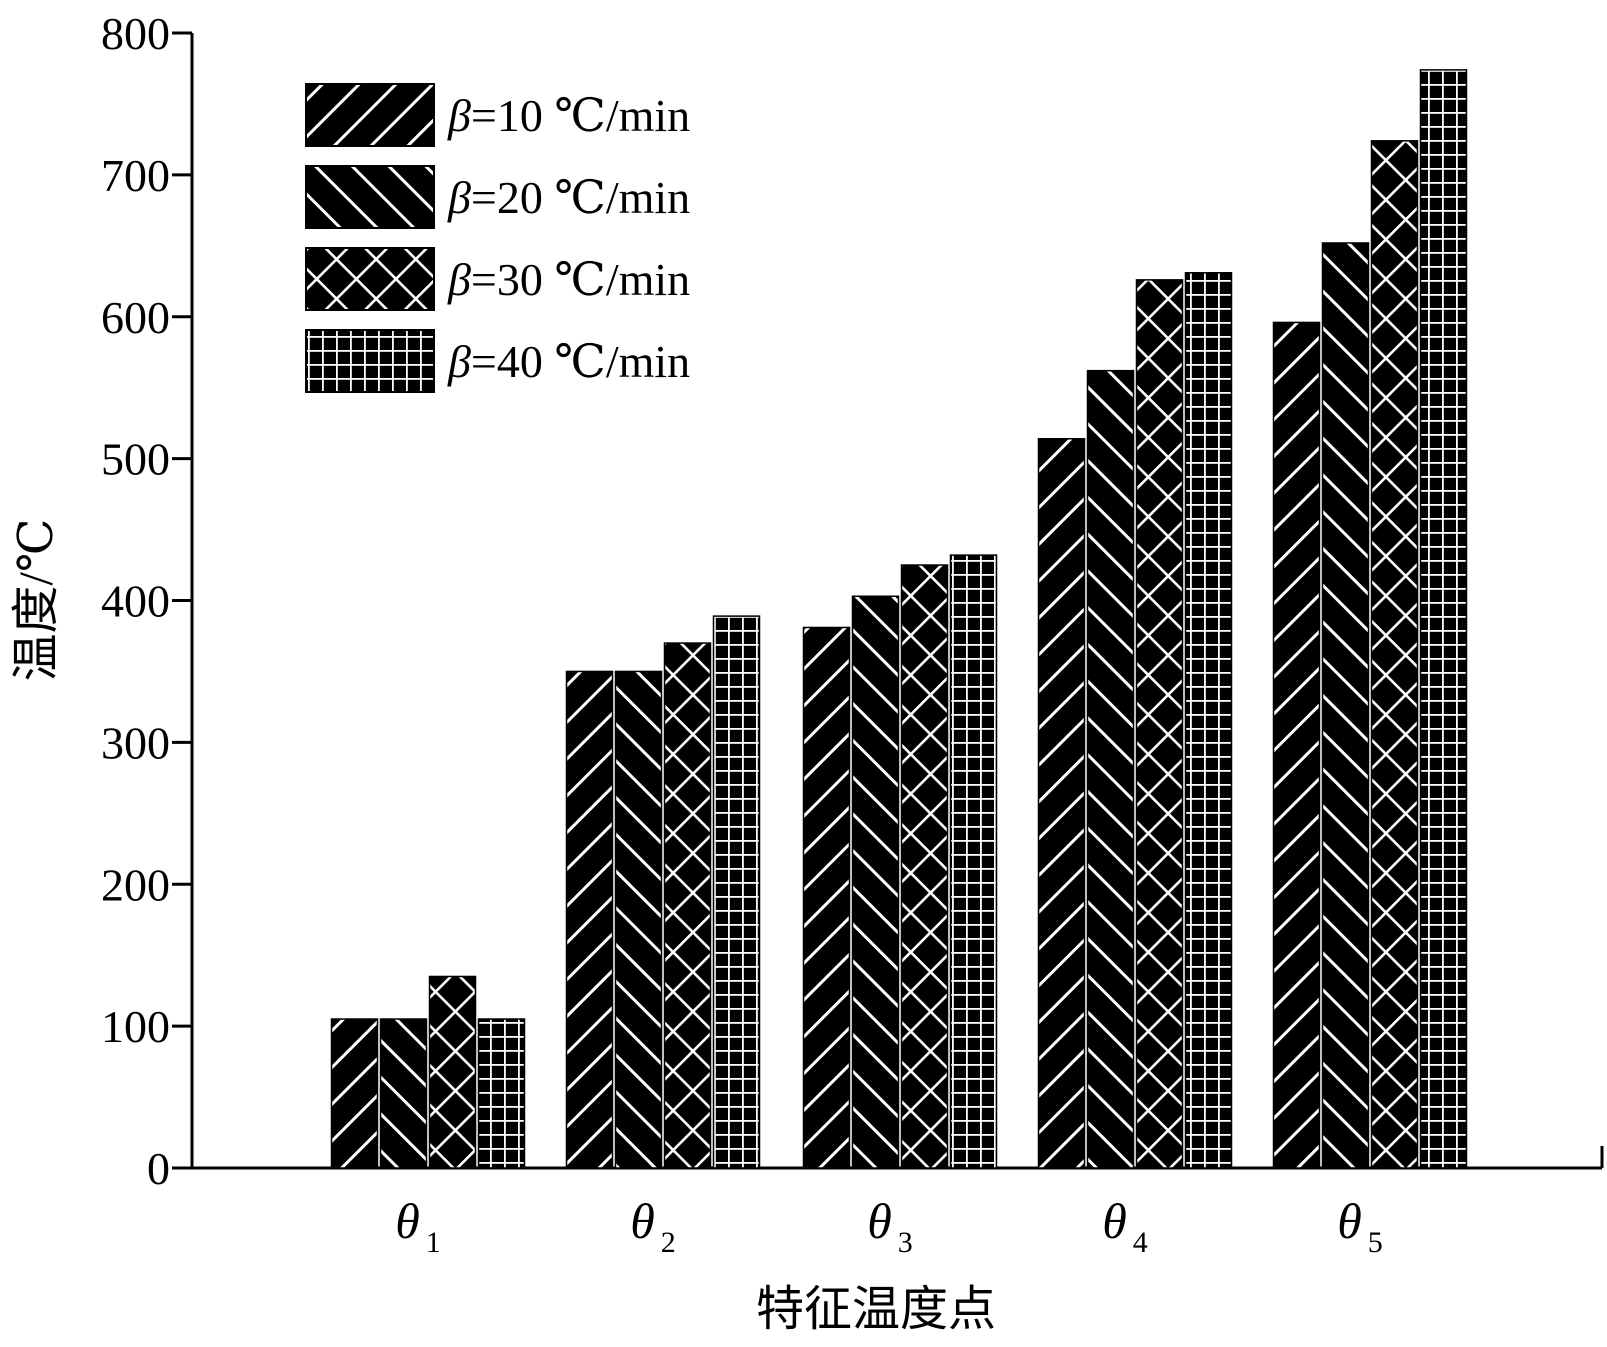 The height and width of the screenshot is (1347, 1607). What do you see at coordinates (568, 197) in the screenshot?
I see `legend-label-2: β=20 ℃/min` at bounding box center [568, 197].